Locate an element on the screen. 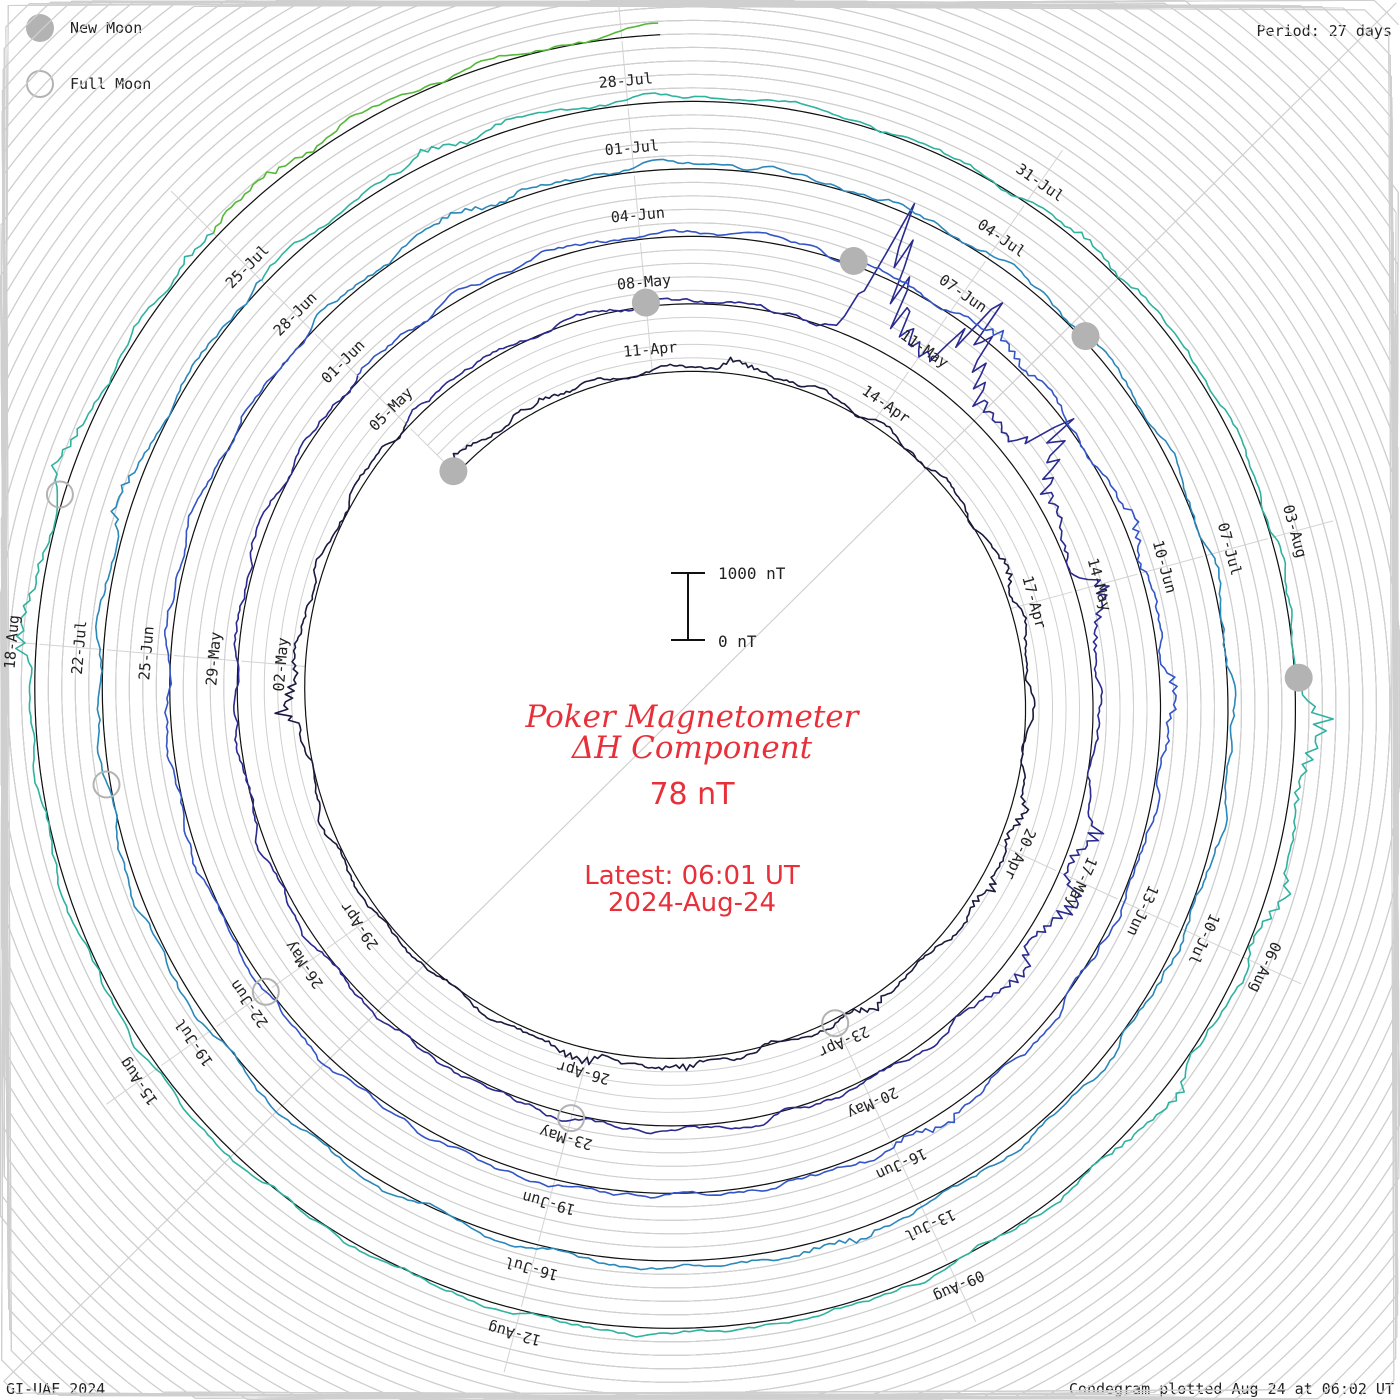  date-label: 02-May is located at coordinates (281, 665).